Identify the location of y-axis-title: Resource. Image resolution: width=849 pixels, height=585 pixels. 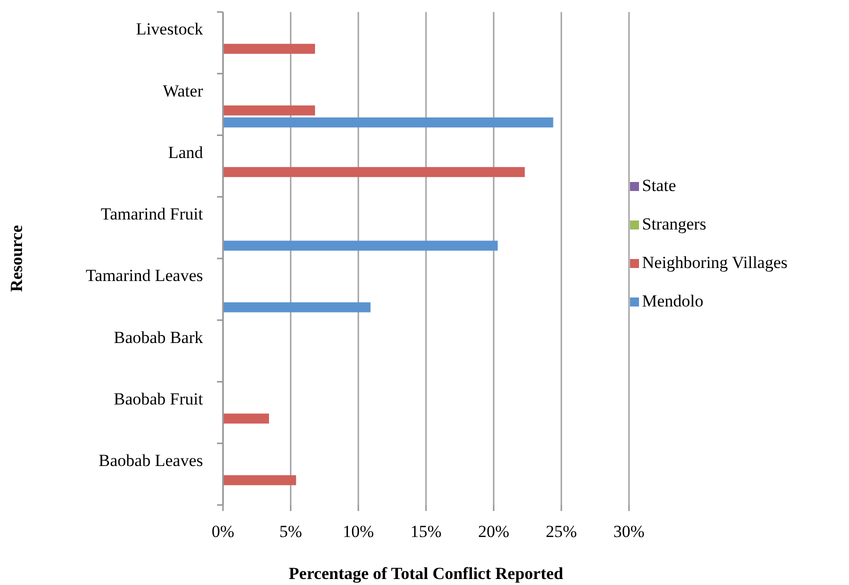
(16, 258).